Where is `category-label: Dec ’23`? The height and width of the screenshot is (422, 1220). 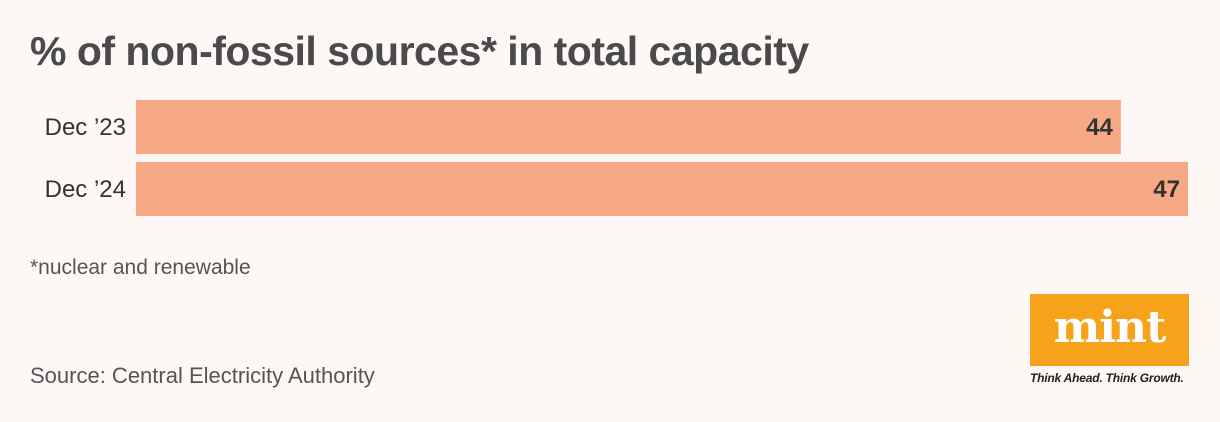
category-label: Dec ’23 is located at coordinates (85, 127).